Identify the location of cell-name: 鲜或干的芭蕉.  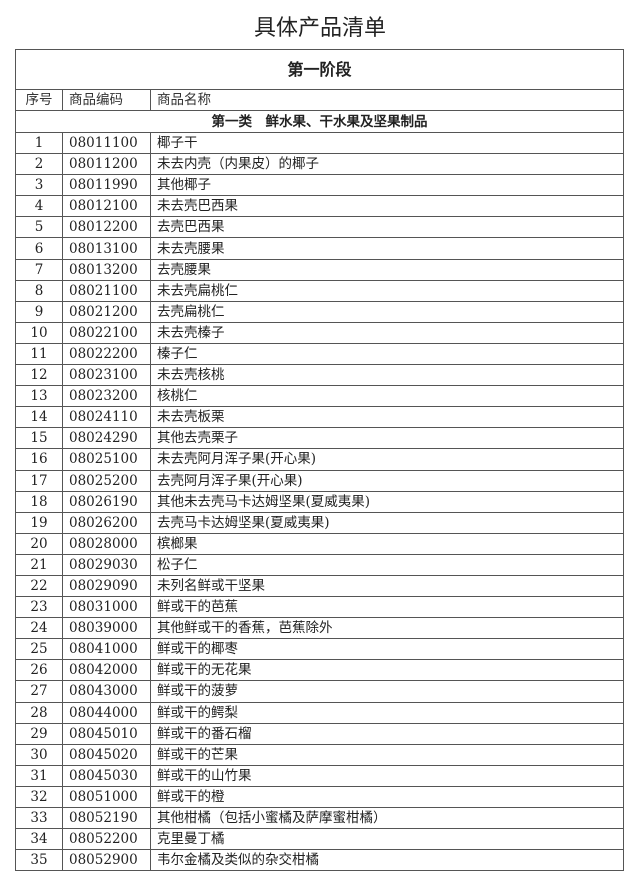
(387, 607).